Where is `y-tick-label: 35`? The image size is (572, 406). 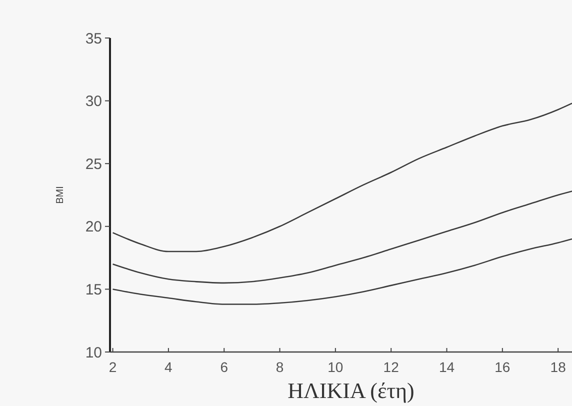 y-tick-label: 35 is located at coordinates (93, 39).